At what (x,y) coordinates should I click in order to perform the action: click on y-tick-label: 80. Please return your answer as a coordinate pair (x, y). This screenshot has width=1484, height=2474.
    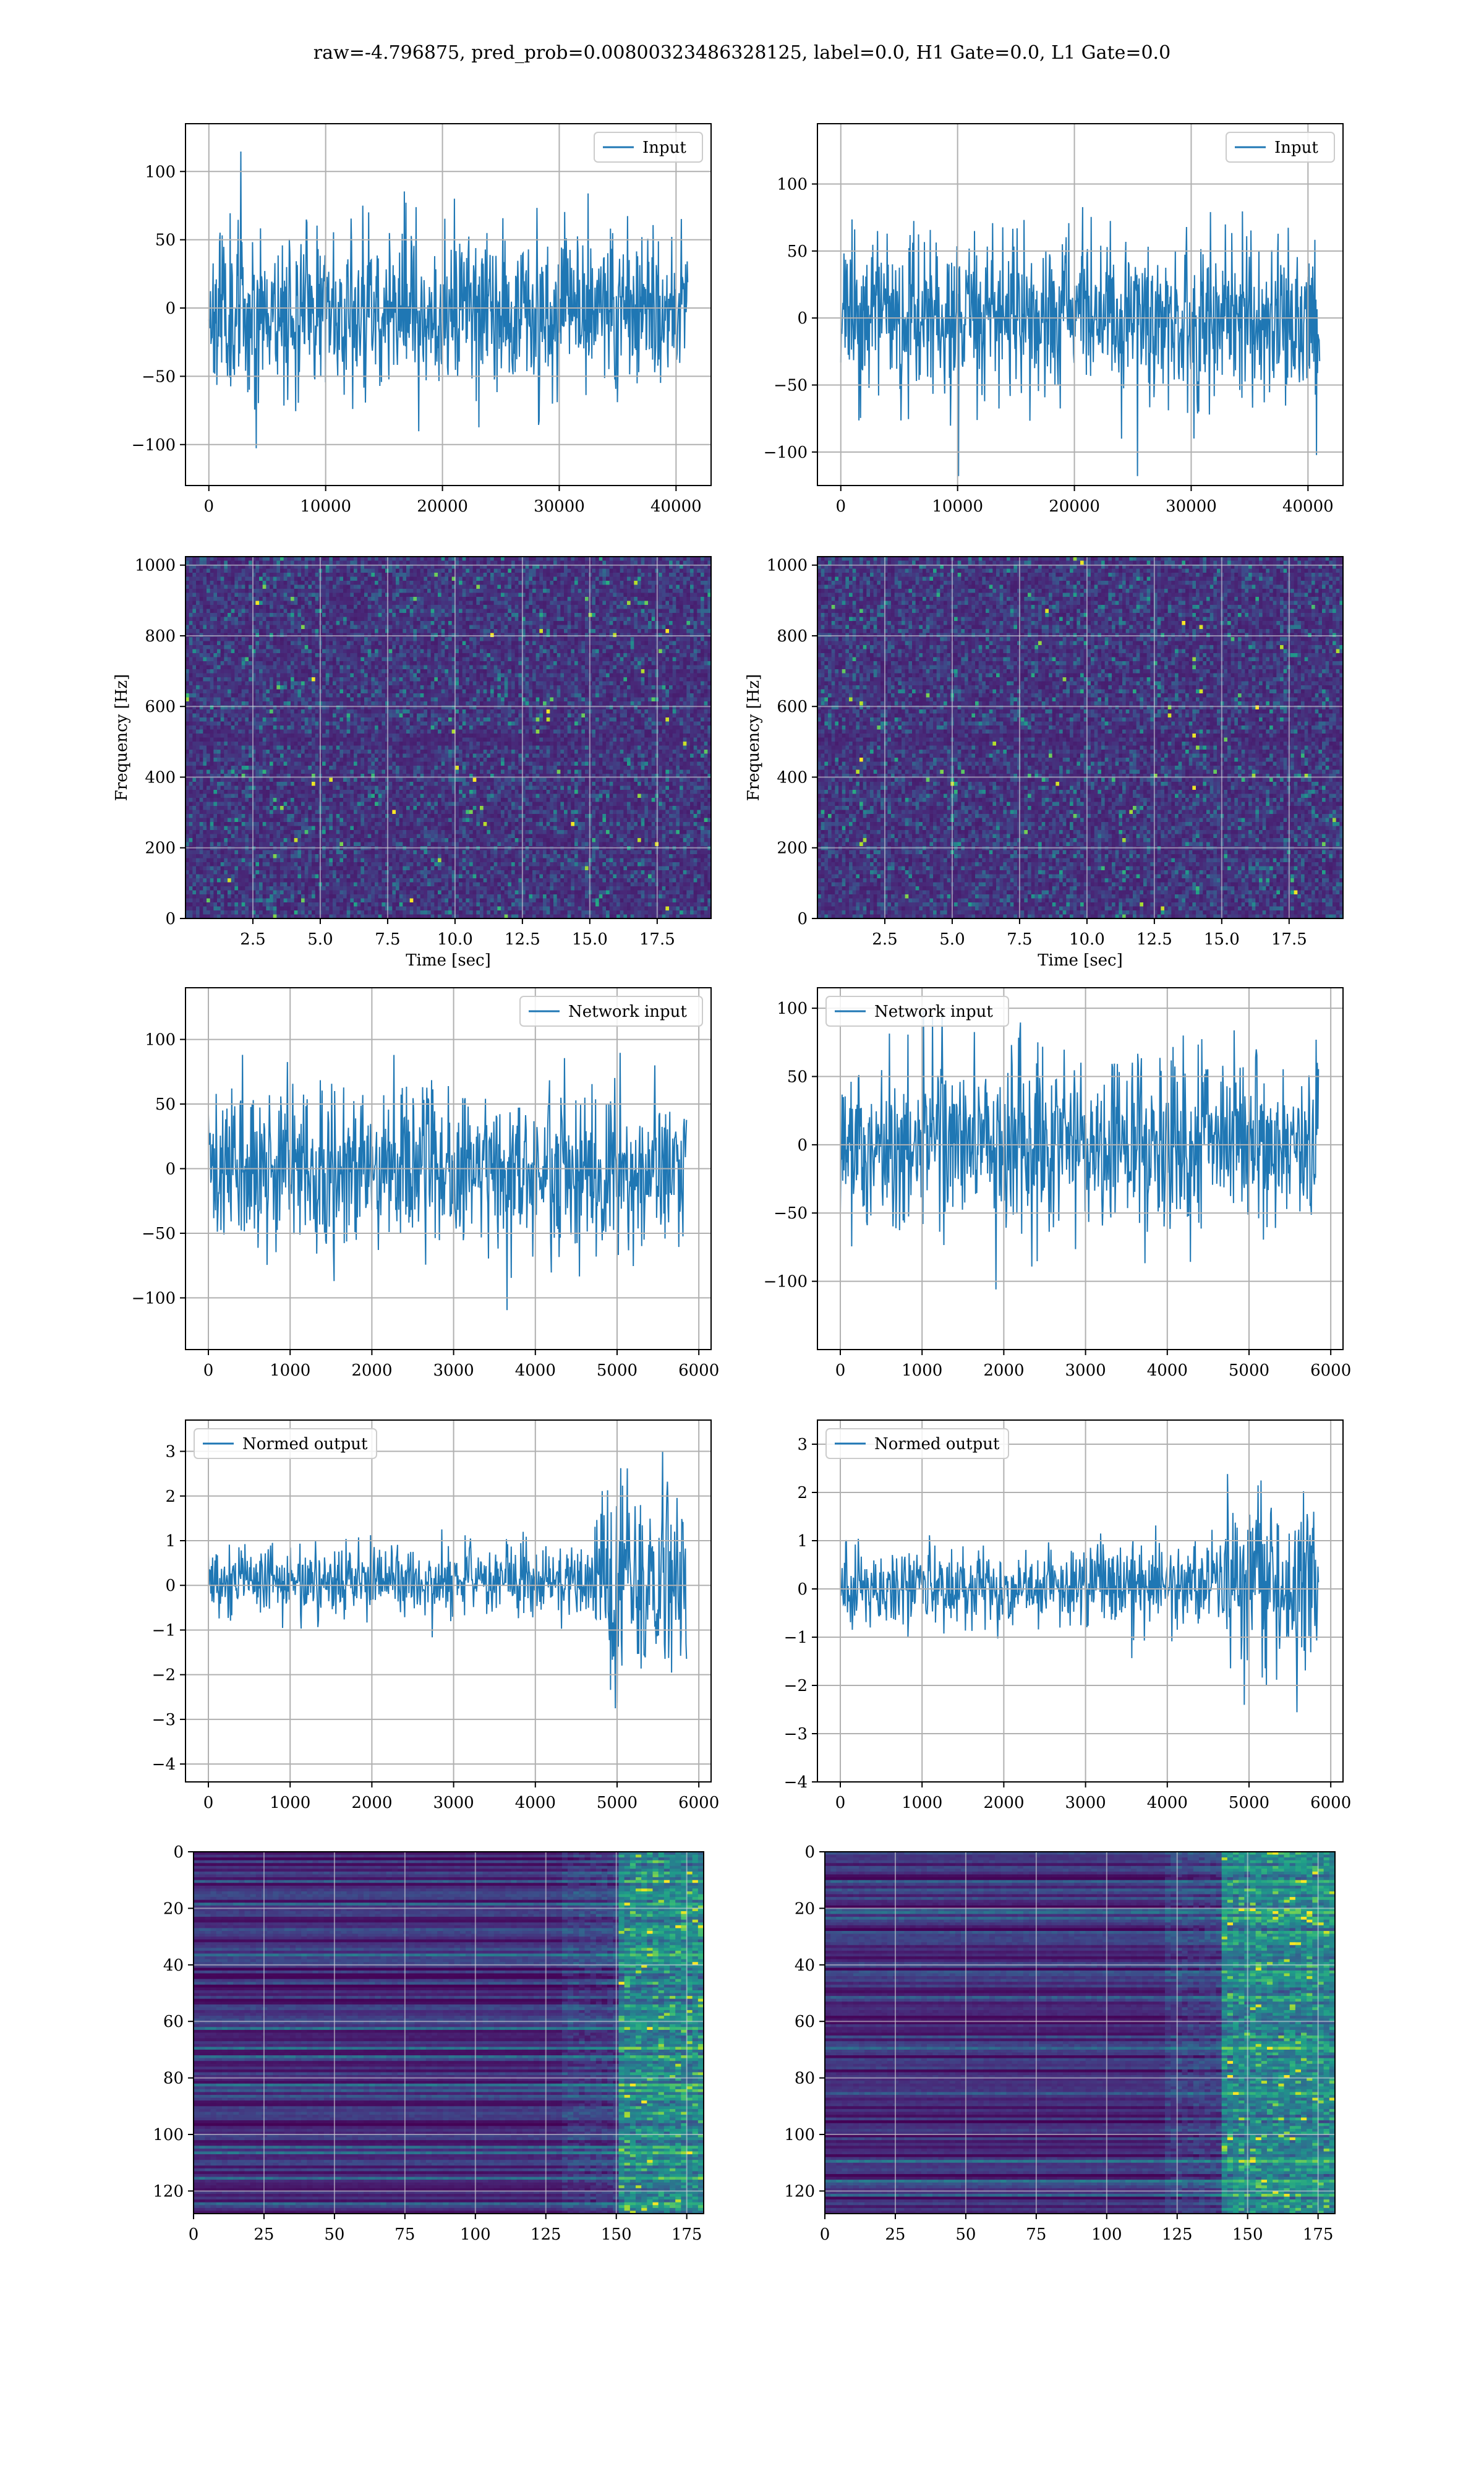
    Looking at the image, I should click on (173, 2079).